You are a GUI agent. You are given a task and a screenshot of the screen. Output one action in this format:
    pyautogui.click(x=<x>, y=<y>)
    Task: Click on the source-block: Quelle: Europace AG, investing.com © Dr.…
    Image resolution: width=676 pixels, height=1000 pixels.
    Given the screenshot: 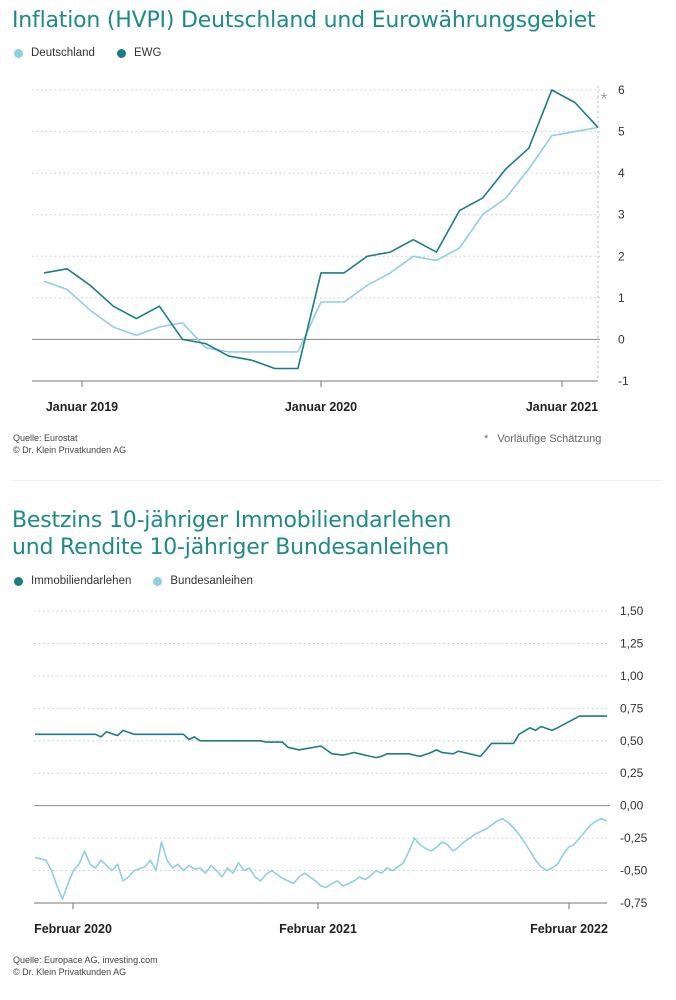 What is the action you would take?
    pyautogui.click(x=85, y=966)
    